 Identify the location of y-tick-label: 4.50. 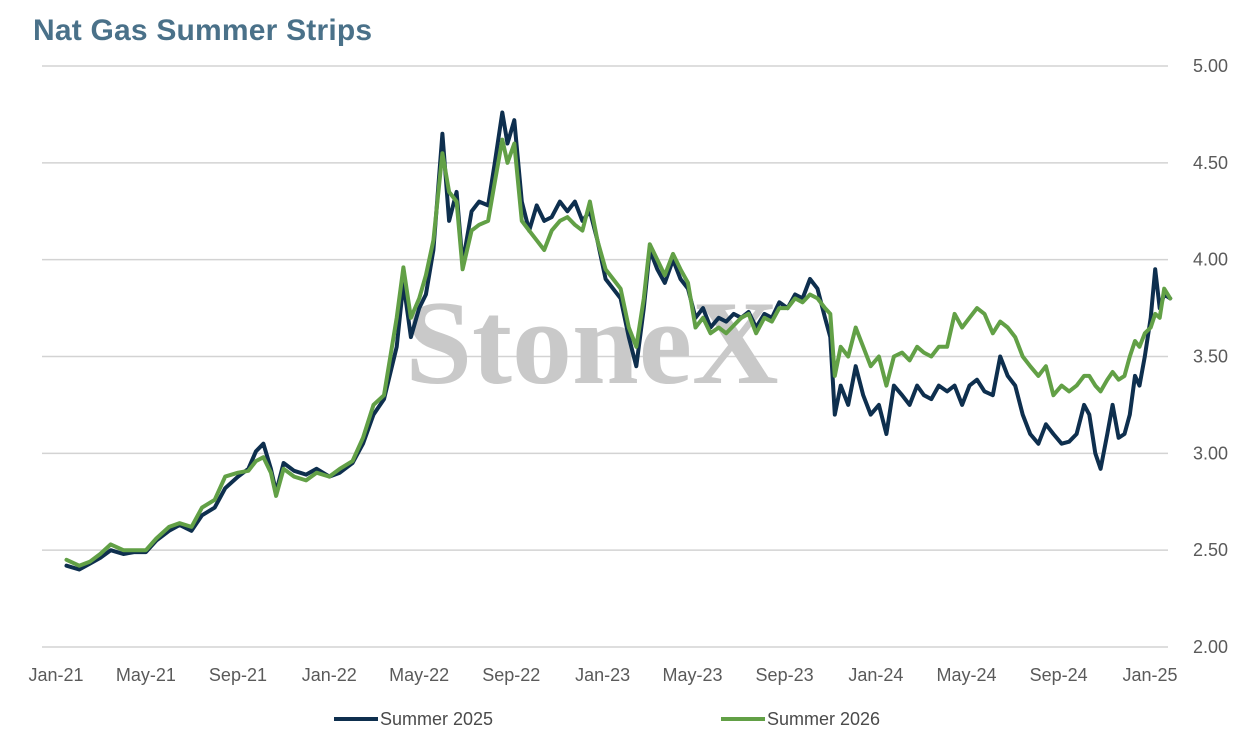
(1210, 163).